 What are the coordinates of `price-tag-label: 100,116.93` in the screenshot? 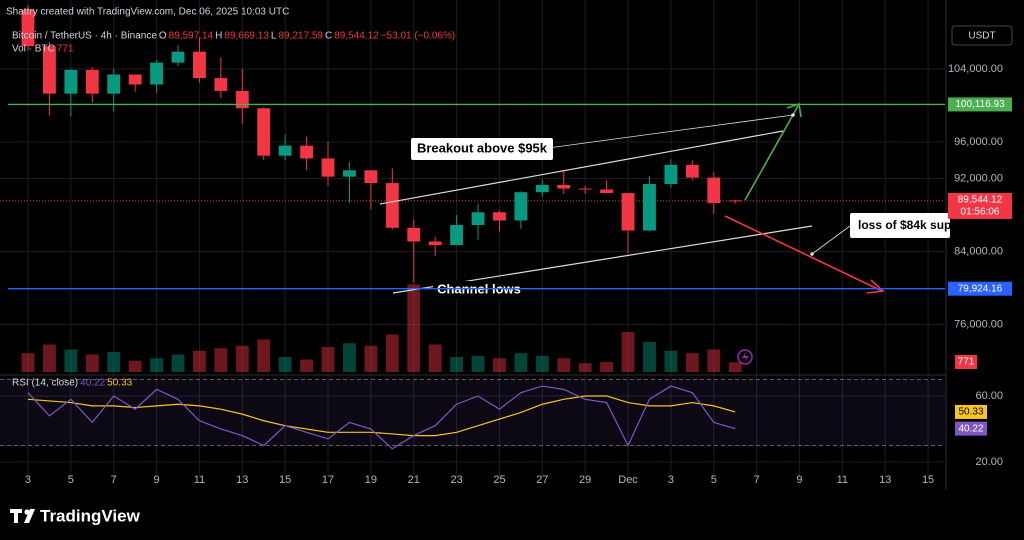 It's located at (980, 104).